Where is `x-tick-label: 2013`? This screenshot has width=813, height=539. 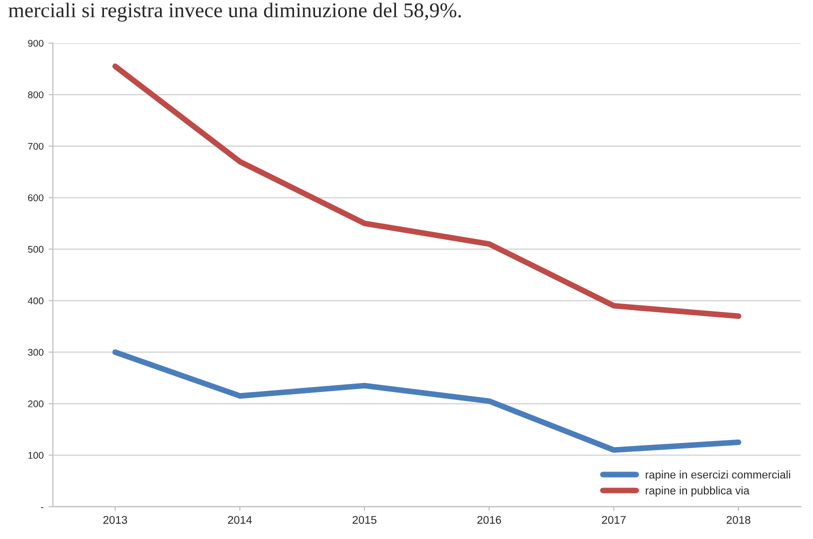
x-tick-label: 2013 is located at coordinates (115, 520).